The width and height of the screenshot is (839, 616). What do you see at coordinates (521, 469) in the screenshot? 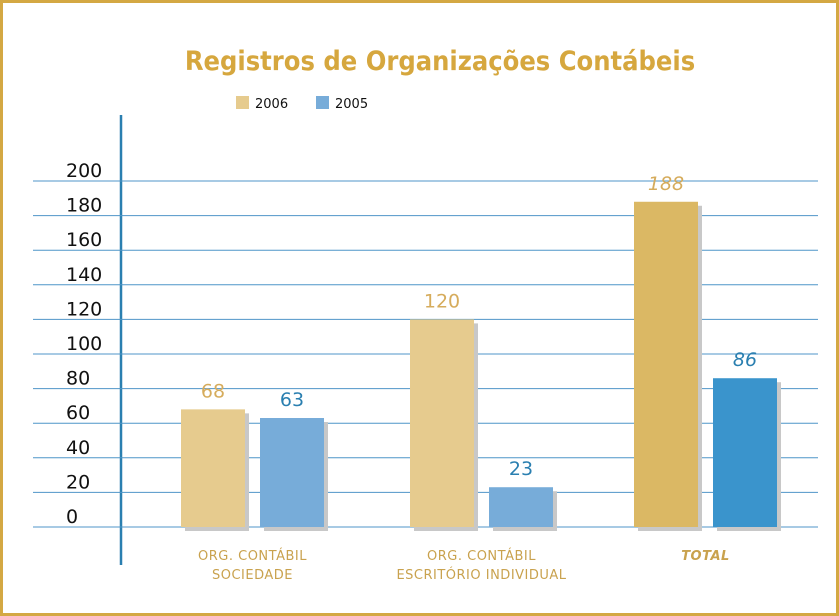
I see `value-label: 23` at bounding box center [521, 469].